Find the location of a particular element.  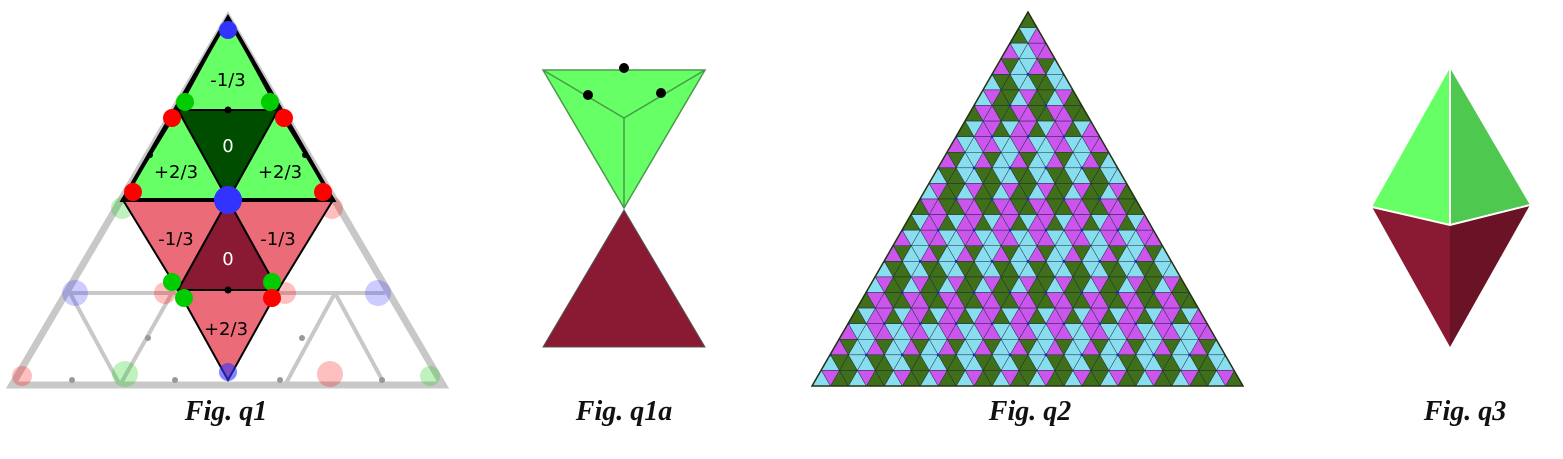

q3-green-right-face is located at coordinates (1490, 146).